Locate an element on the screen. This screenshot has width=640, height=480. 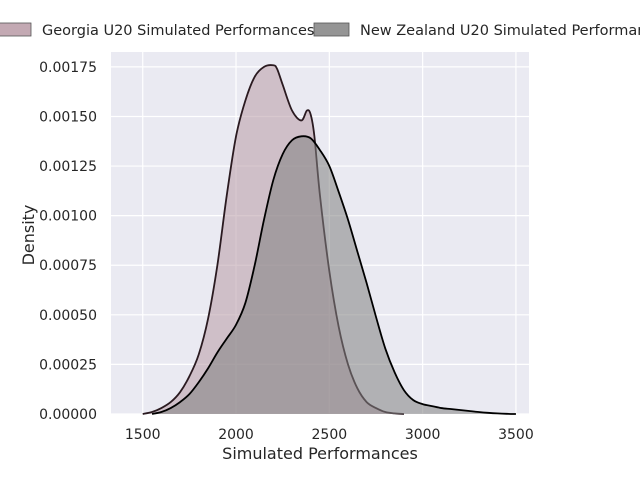
x-tick-label: 3500 is located at coordinates (516, 435).